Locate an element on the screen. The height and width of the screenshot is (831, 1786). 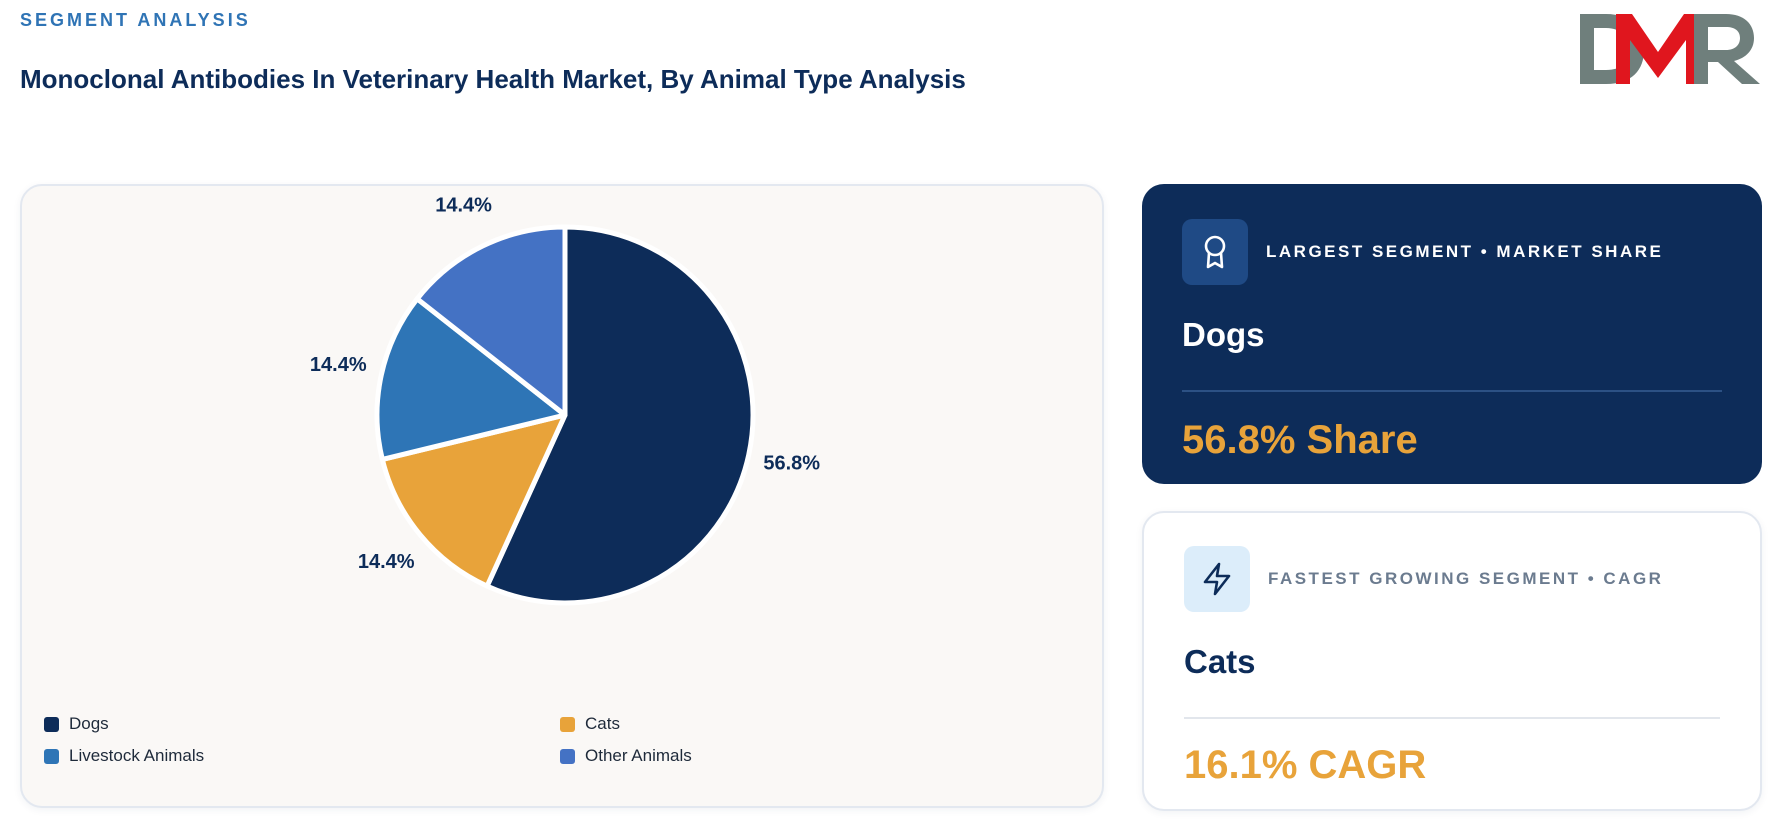
lightning-bolt-icon is located at coordinates (1217, 579).